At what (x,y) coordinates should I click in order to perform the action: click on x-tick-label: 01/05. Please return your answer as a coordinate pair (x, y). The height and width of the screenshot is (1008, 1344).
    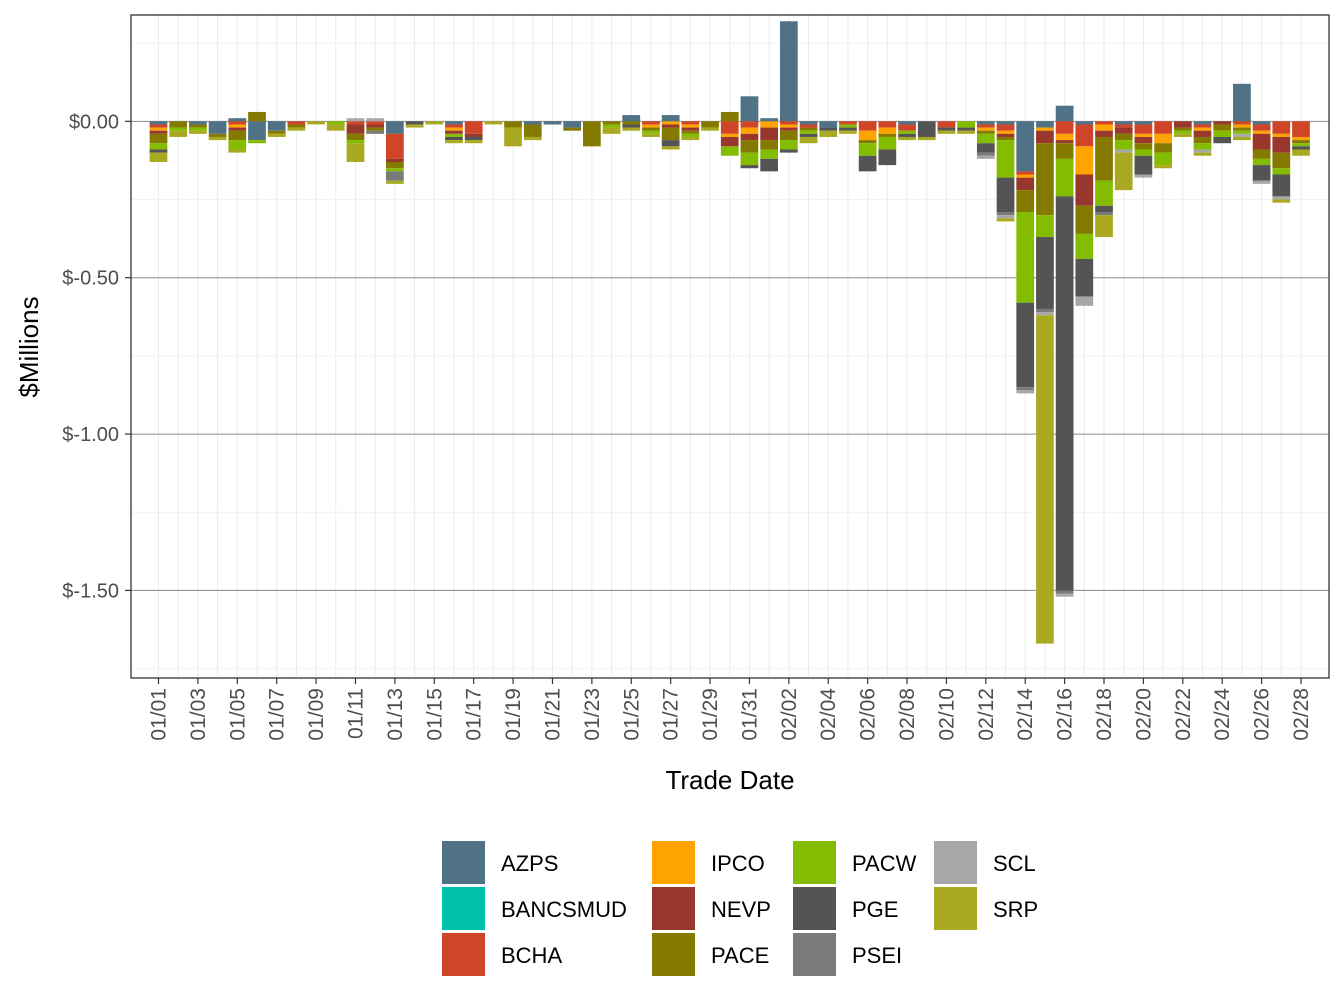
    Looking at the image, I should click on (237, 714).